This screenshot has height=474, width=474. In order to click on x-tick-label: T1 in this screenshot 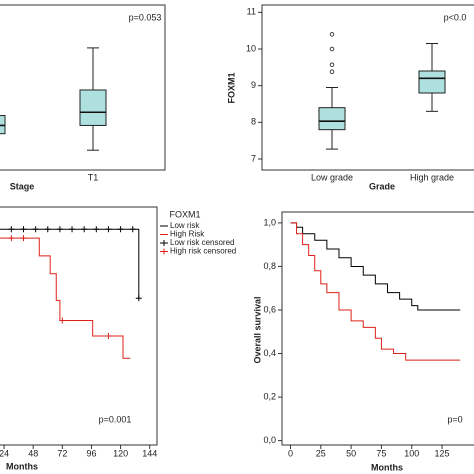, I will do `click(93, 177)`.